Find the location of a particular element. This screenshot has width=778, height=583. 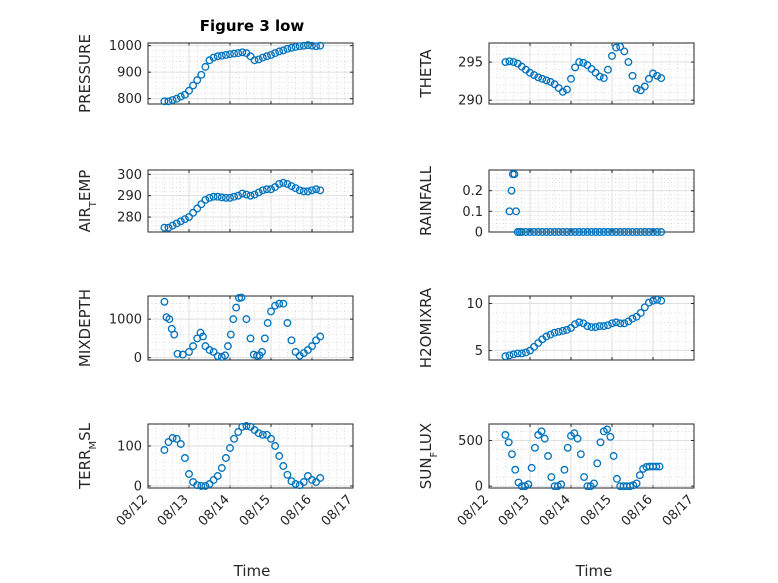

y-tick-label: 300 is located at coordinates (129, 175).